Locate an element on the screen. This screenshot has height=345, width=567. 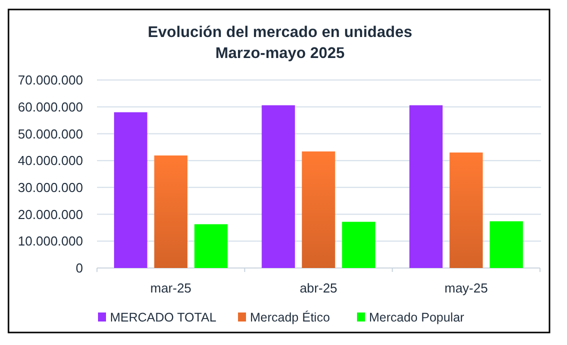
x-tick-label: abr-25 is located at coordinates (319, 288).